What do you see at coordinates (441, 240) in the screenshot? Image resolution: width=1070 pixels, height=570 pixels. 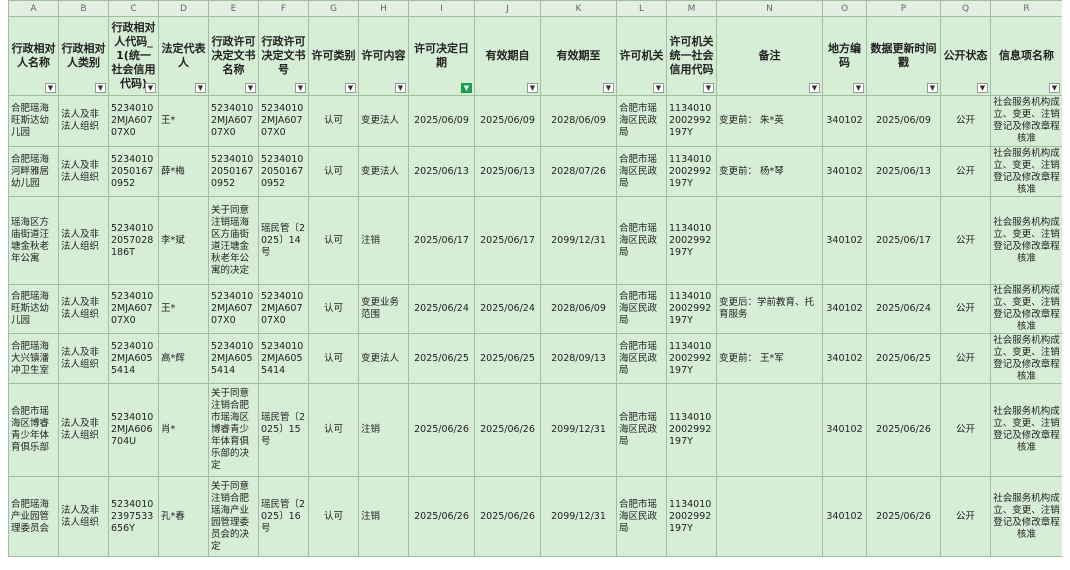 I see `cell: 2025/06/17` at bounding box center [441, 240].